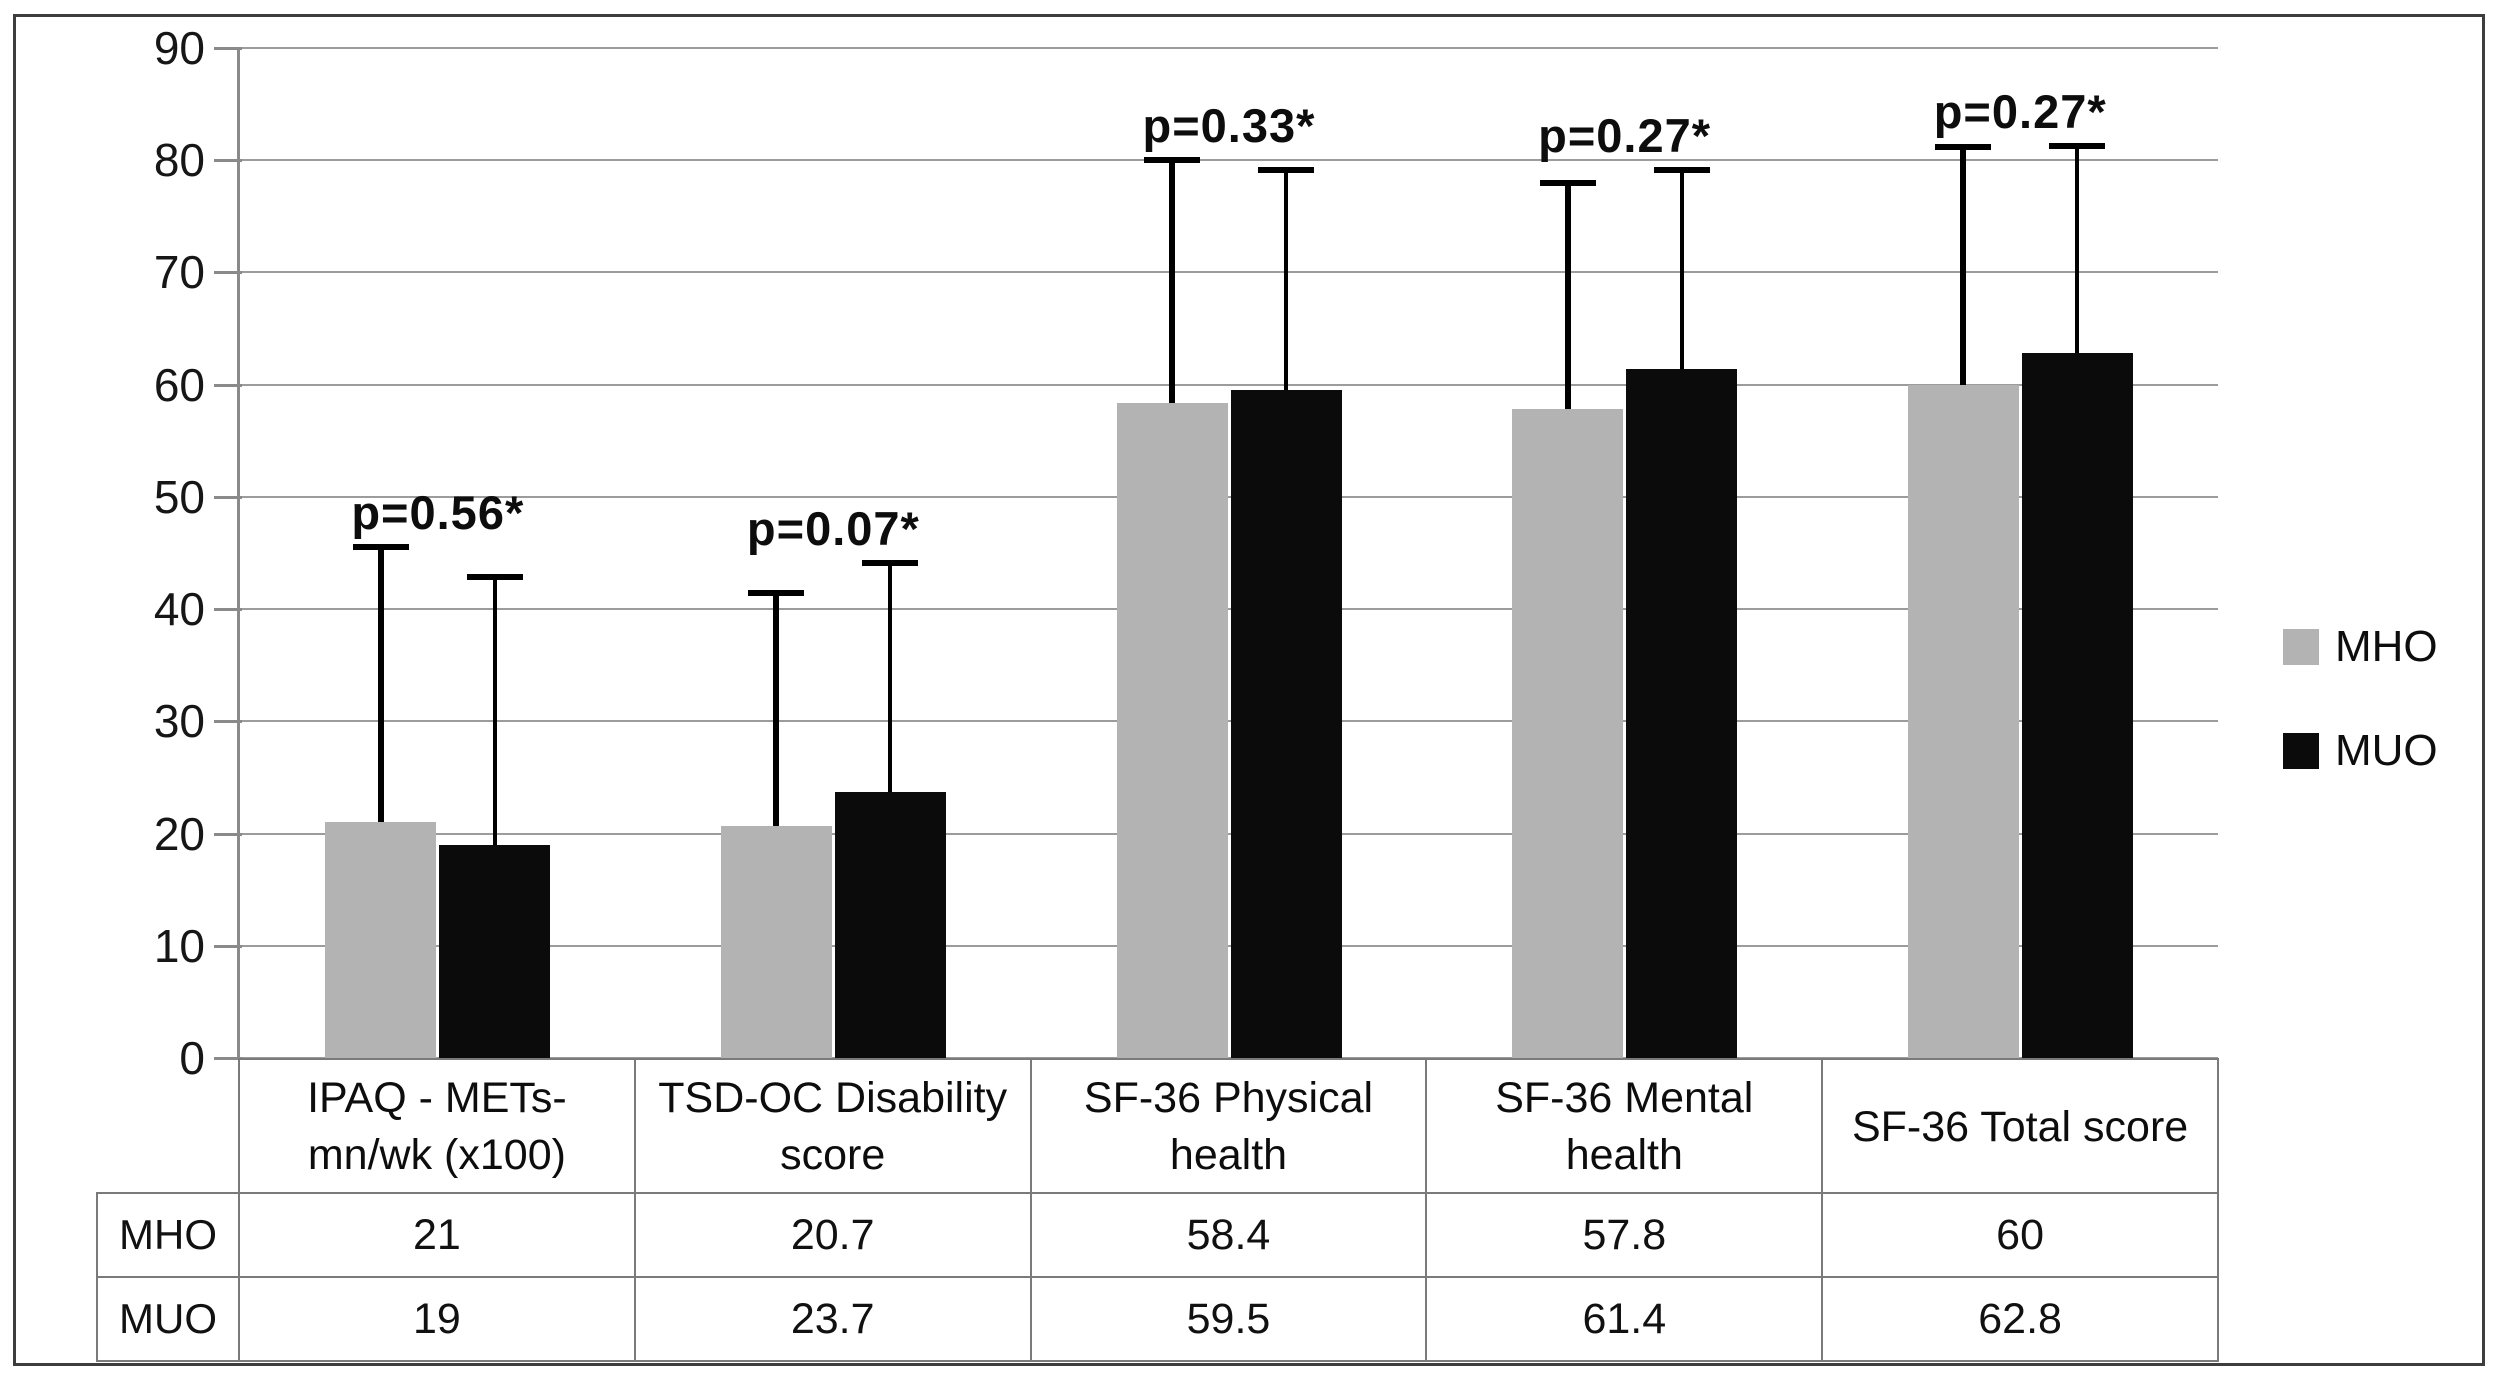  I want to click on table-row-muo: MUO 19 23.7 59.5 61.4 62.8, so click(1157, 1319).